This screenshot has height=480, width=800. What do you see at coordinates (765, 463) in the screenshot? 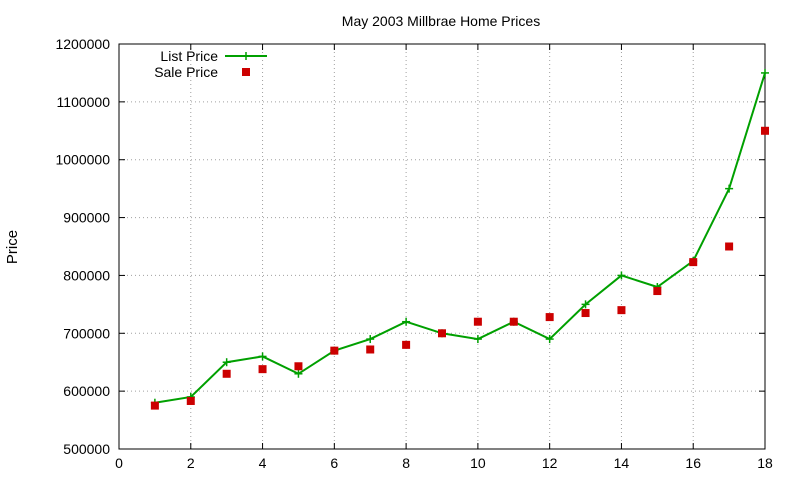
I see `x-tick-label: 18` at bounding box center [765, 463].